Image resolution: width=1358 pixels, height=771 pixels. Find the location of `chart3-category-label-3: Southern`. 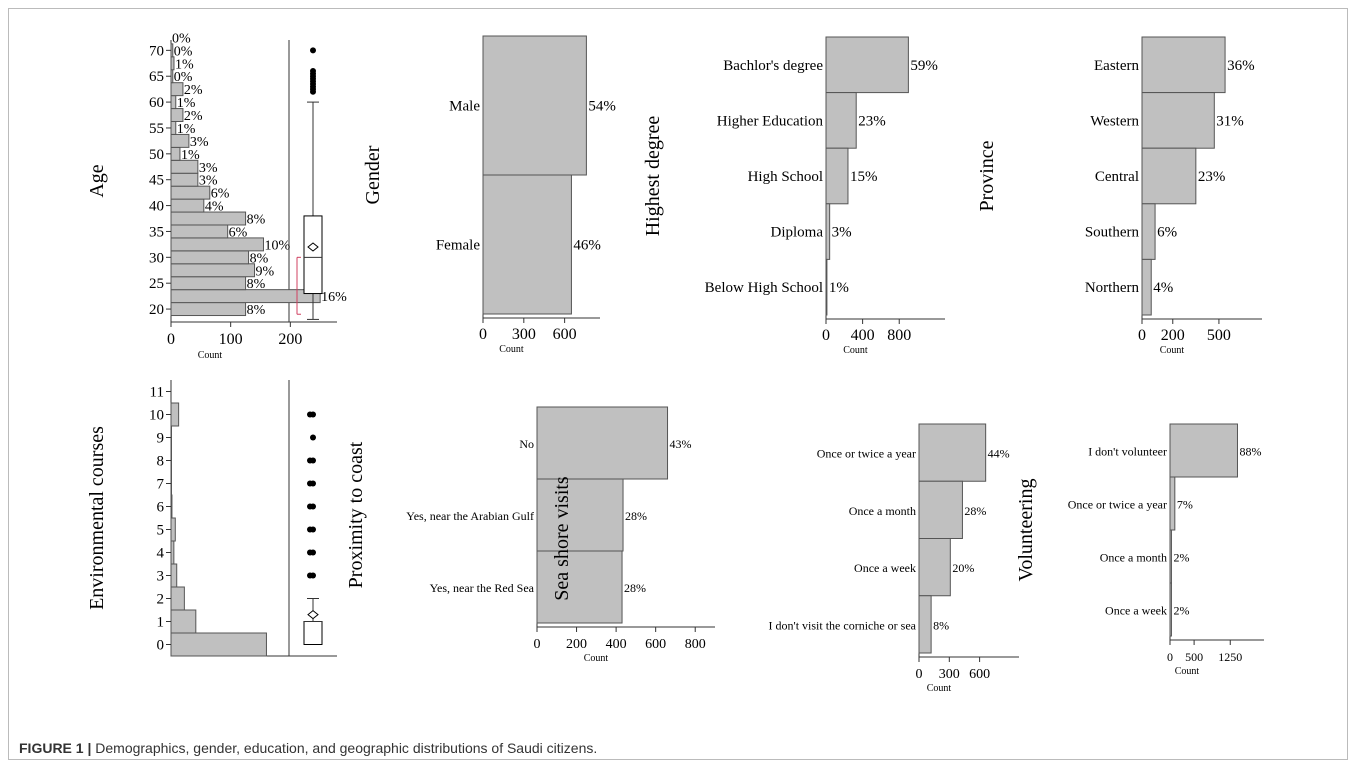

chart3-category-label-3: Southern is located at coordinates (1112, 233).